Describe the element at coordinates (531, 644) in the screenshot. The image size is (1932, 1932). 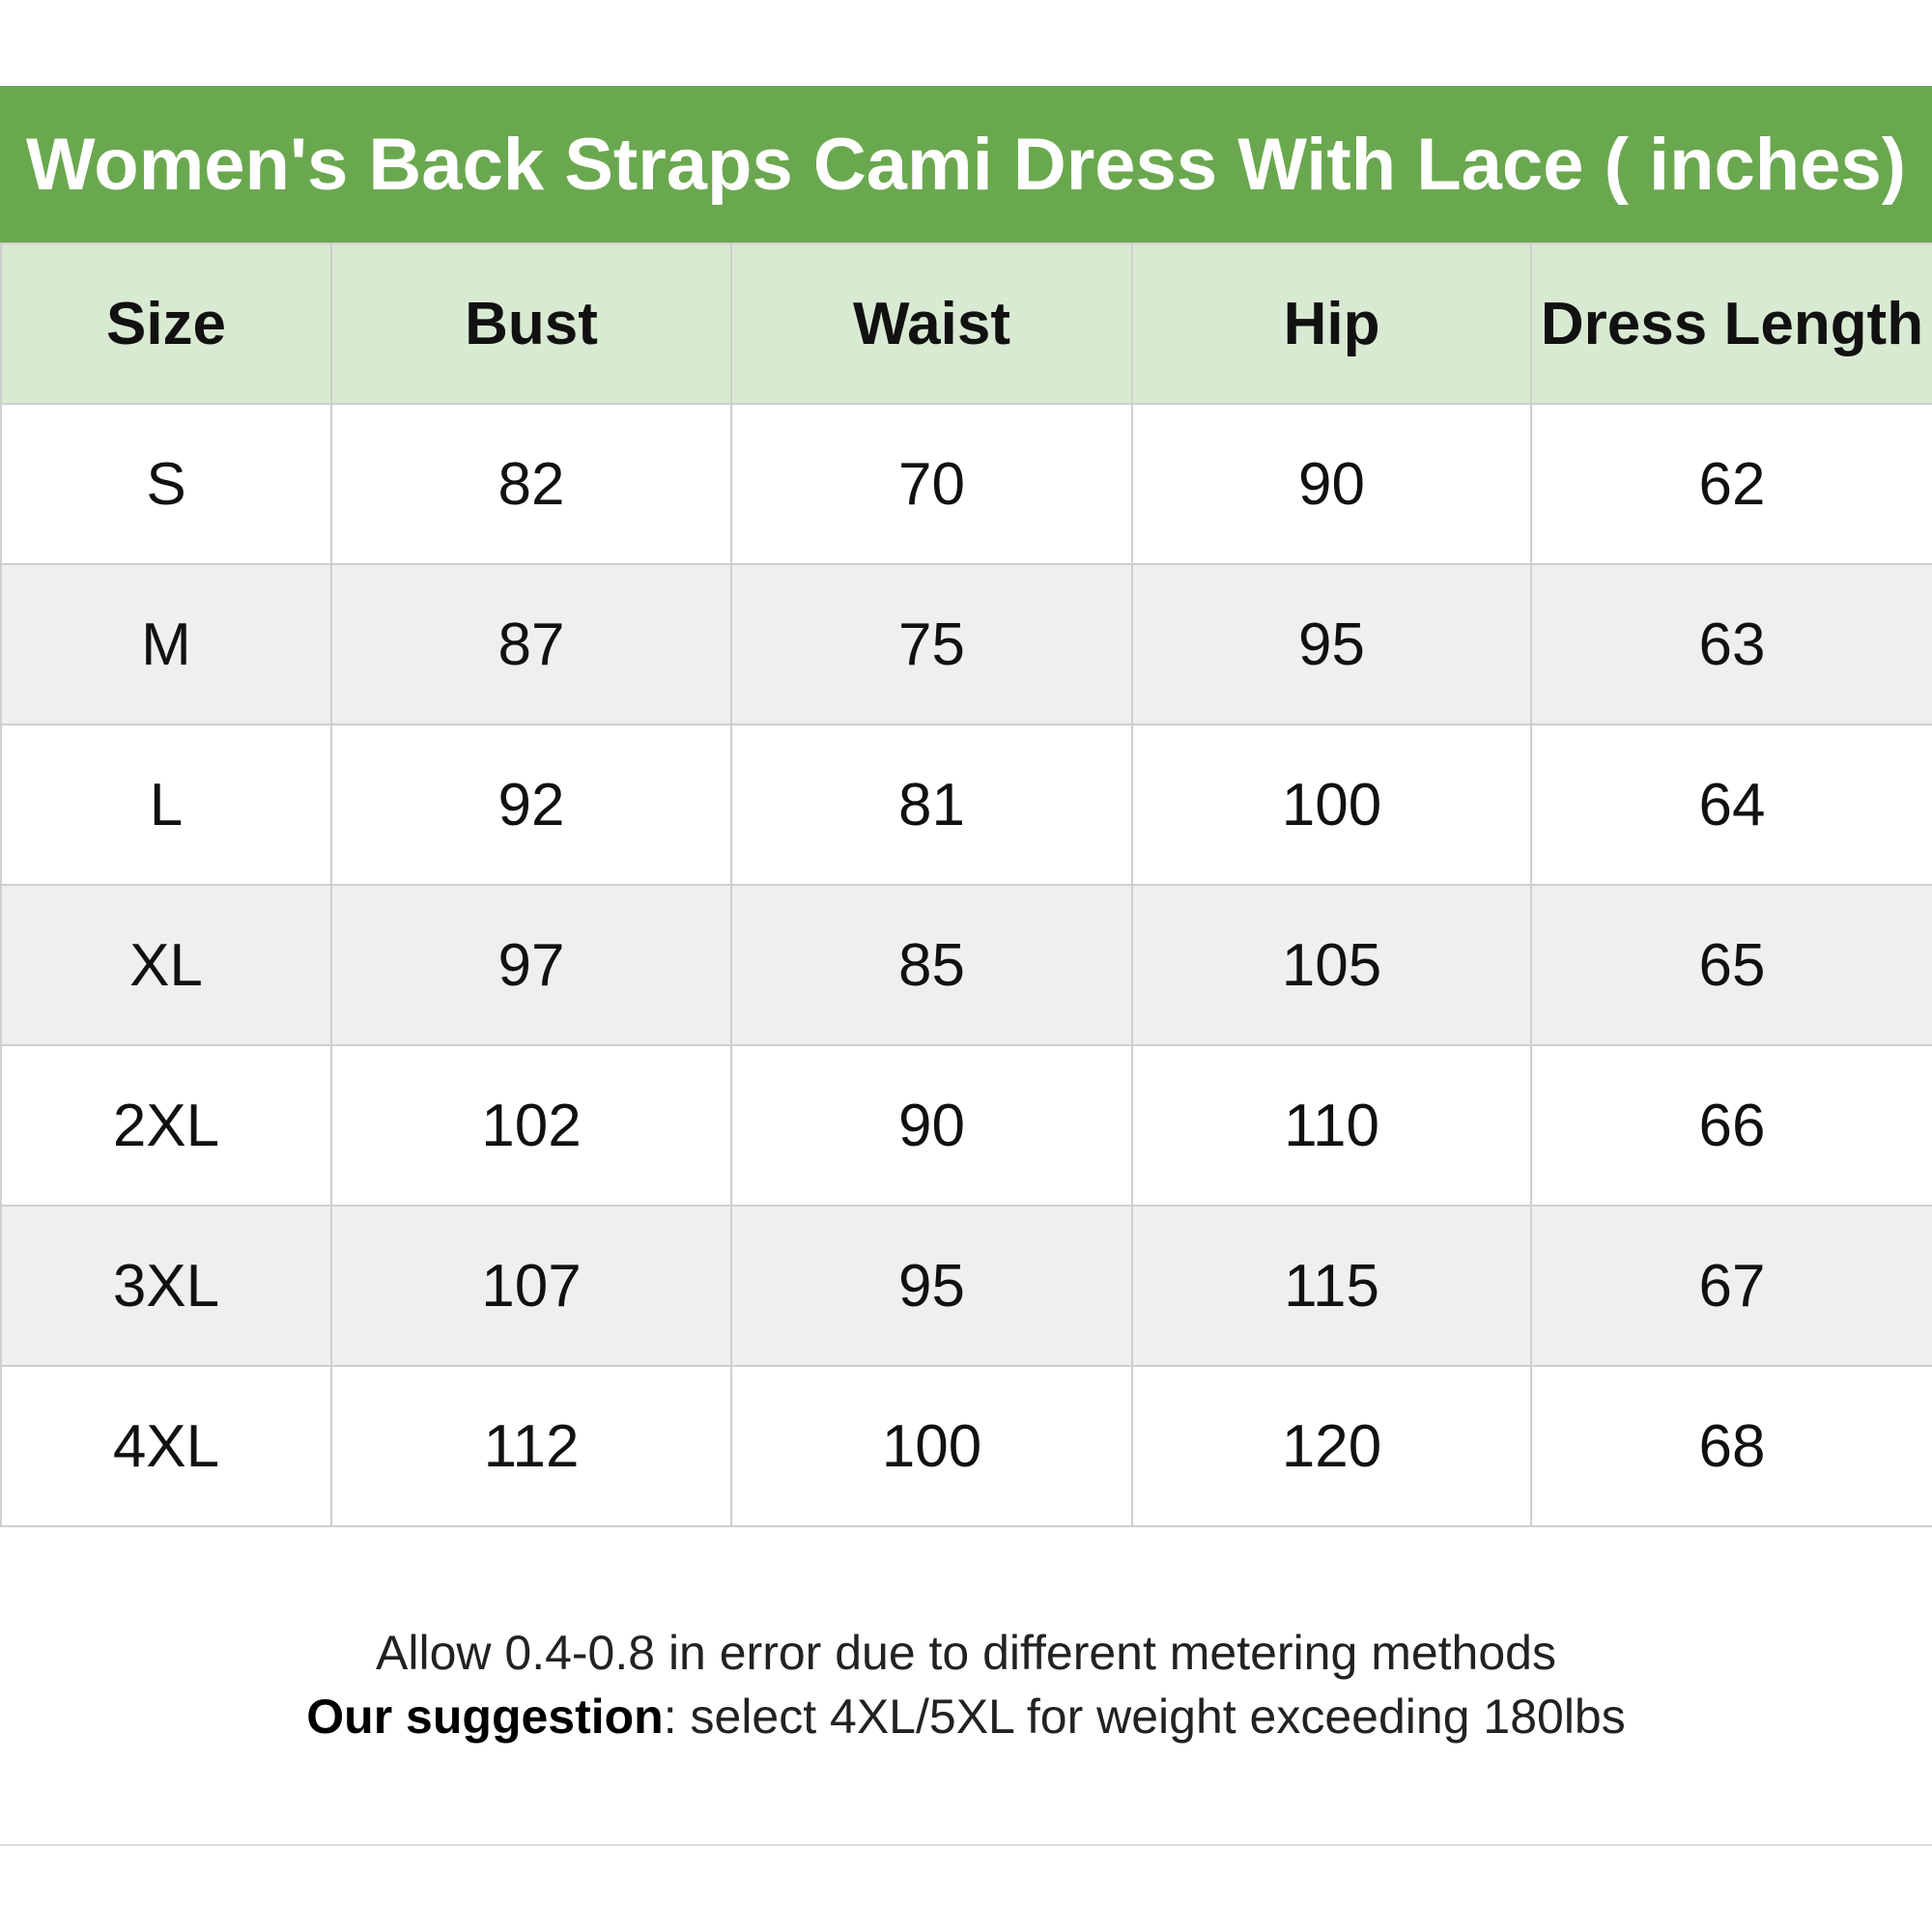
I see `table-cell: 87` at that location.